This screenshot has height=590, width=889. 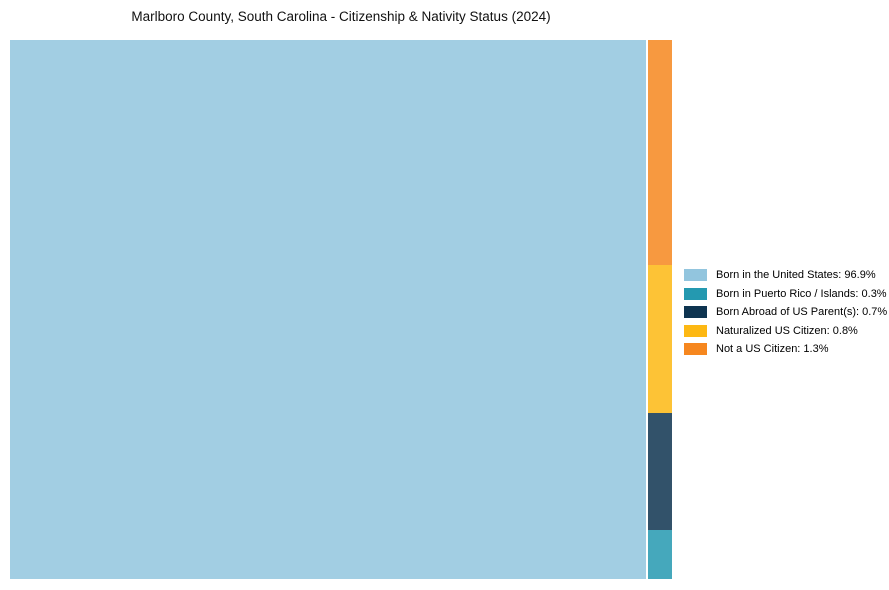 I want to click on legend-item-born-in-united-states: Born in the United States: 96.9%, so click(x=785, y=275).